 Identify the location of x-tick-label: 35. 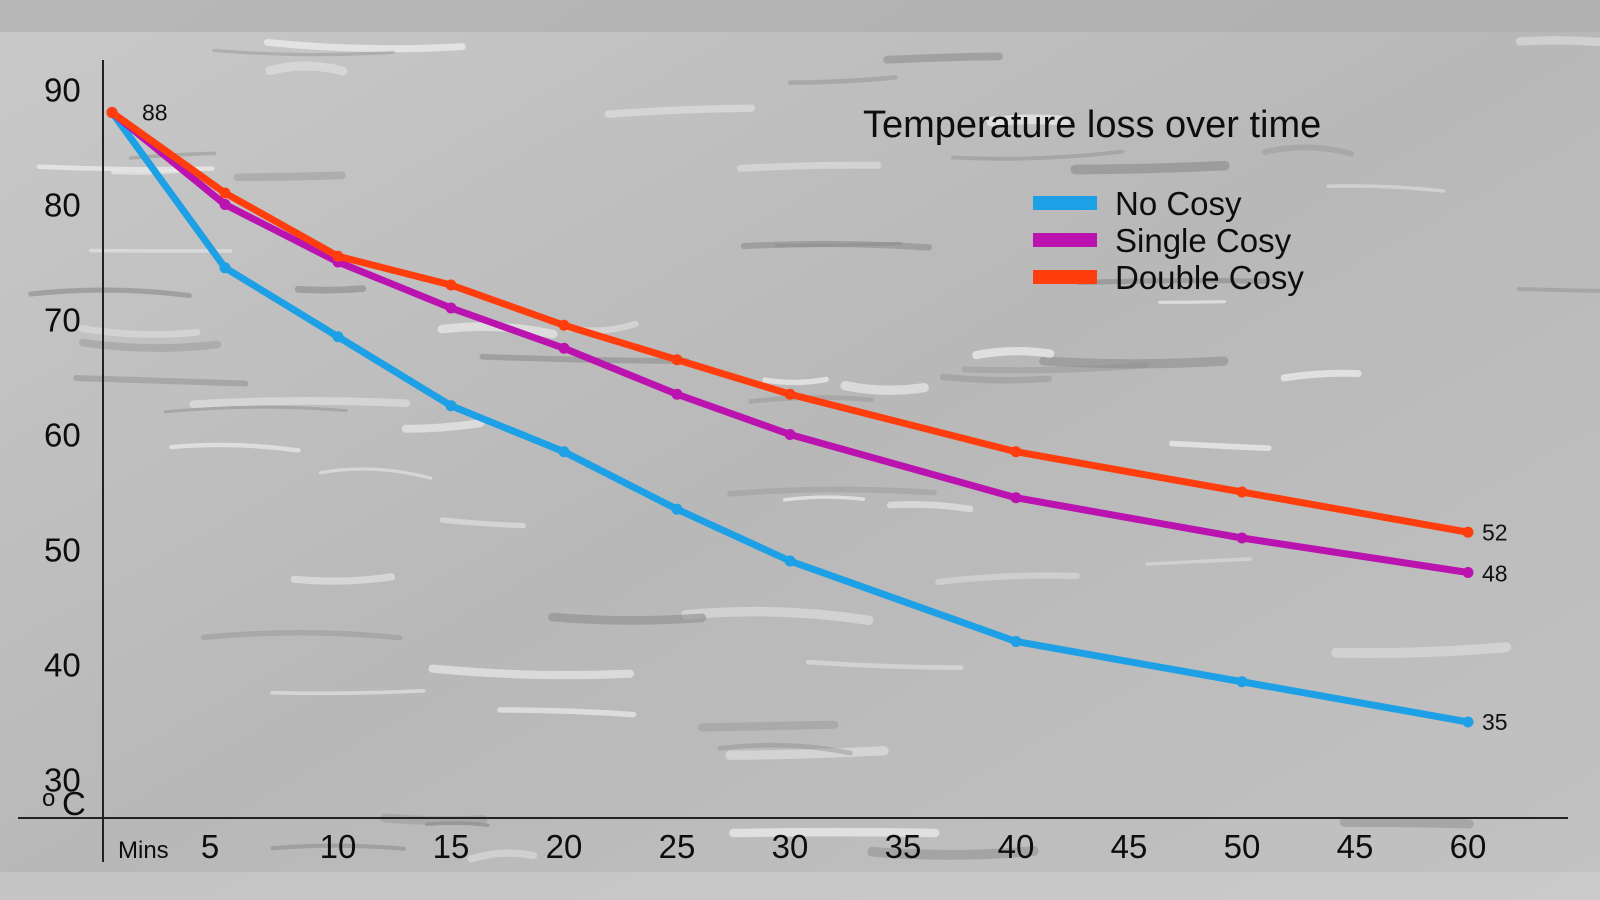
(903, 846).